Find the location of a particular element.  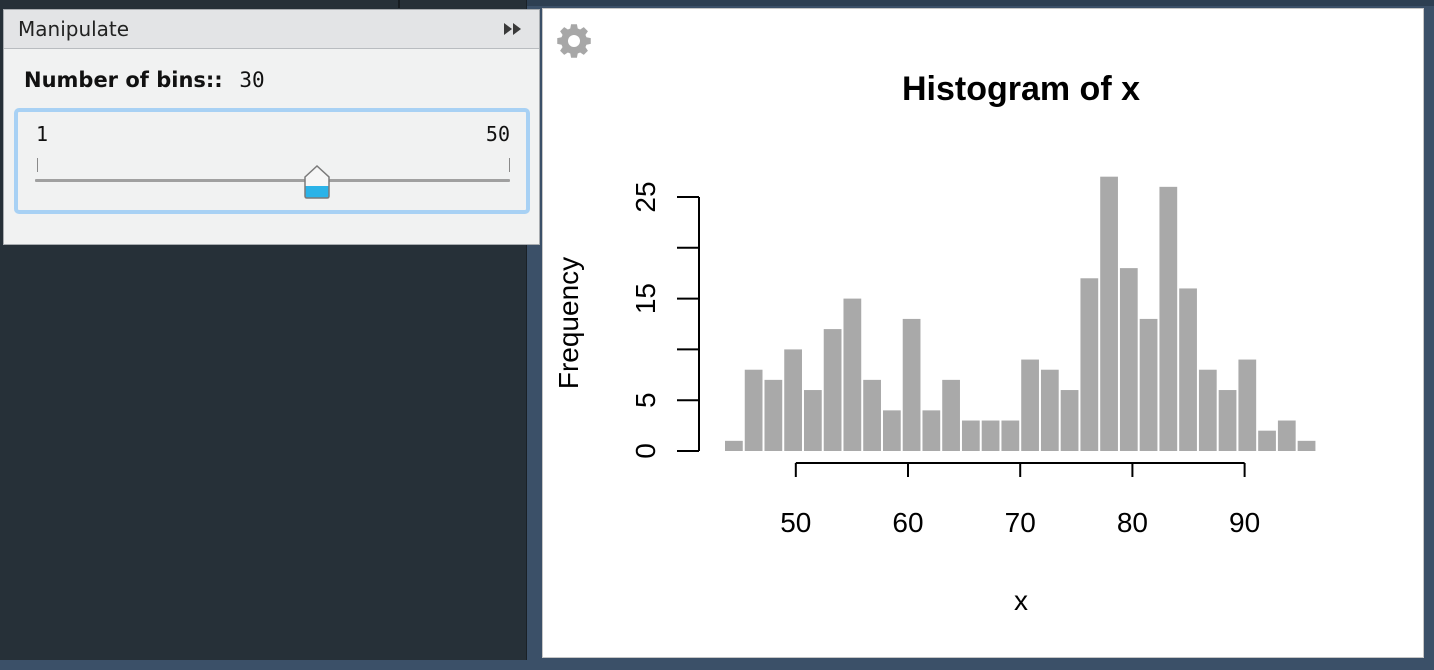

slider-min-label: 1 is located at coordinates (42, 134).